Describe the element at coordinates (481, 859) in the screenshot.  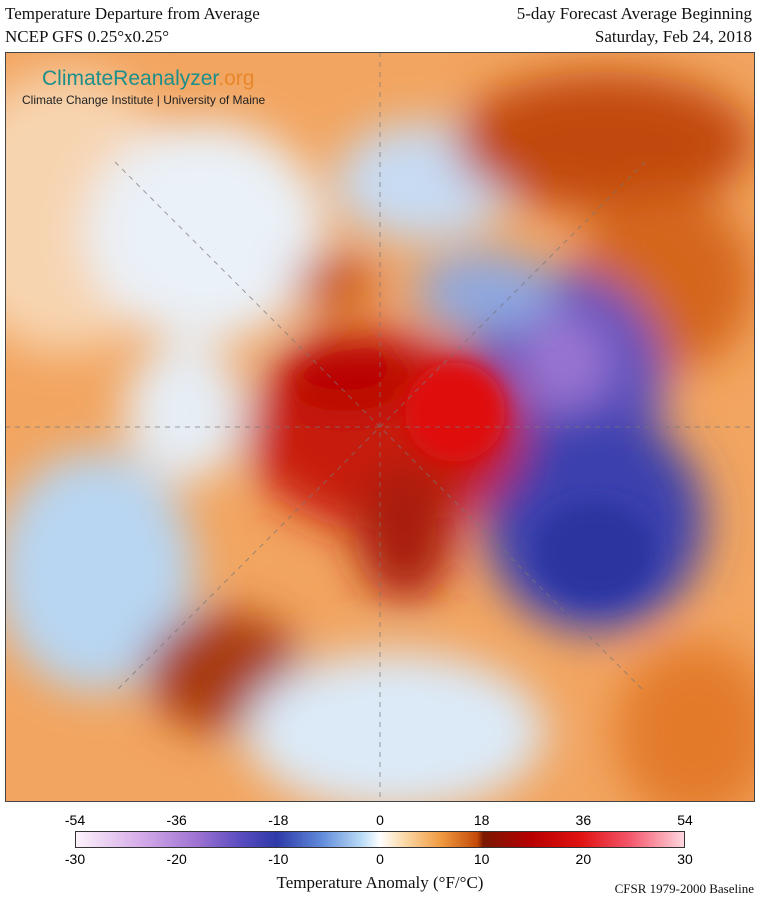
I see `celsius-tick: 10` at that location.